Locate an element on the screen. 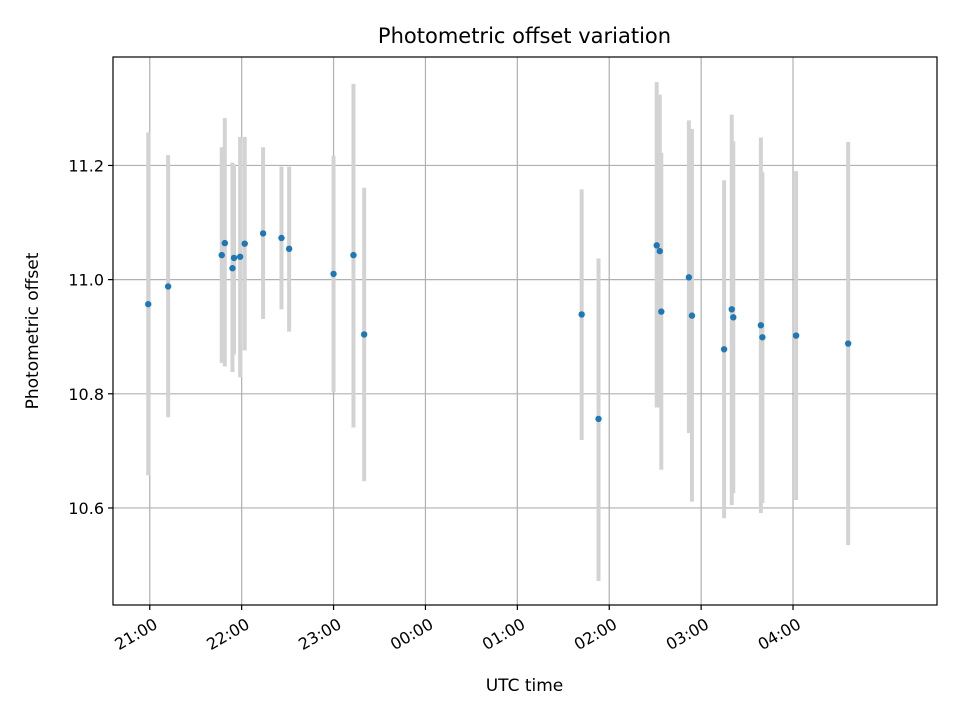  y-axis-label: Photometric offset is located at coordinates (33, 330).